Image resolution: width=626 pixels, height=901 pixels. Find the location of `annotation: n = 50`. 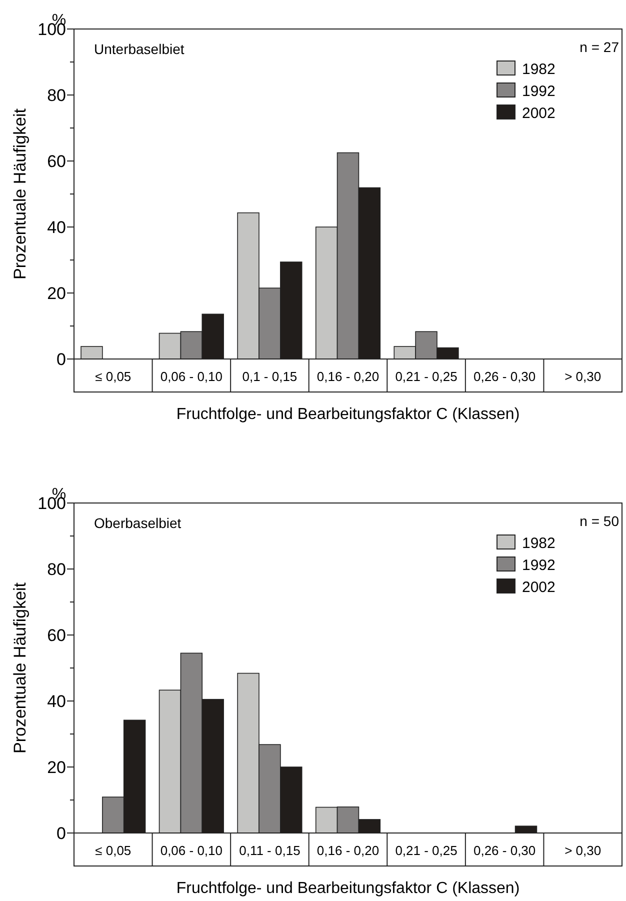

annotation: n = 50 is located at coordinates (600, 521).